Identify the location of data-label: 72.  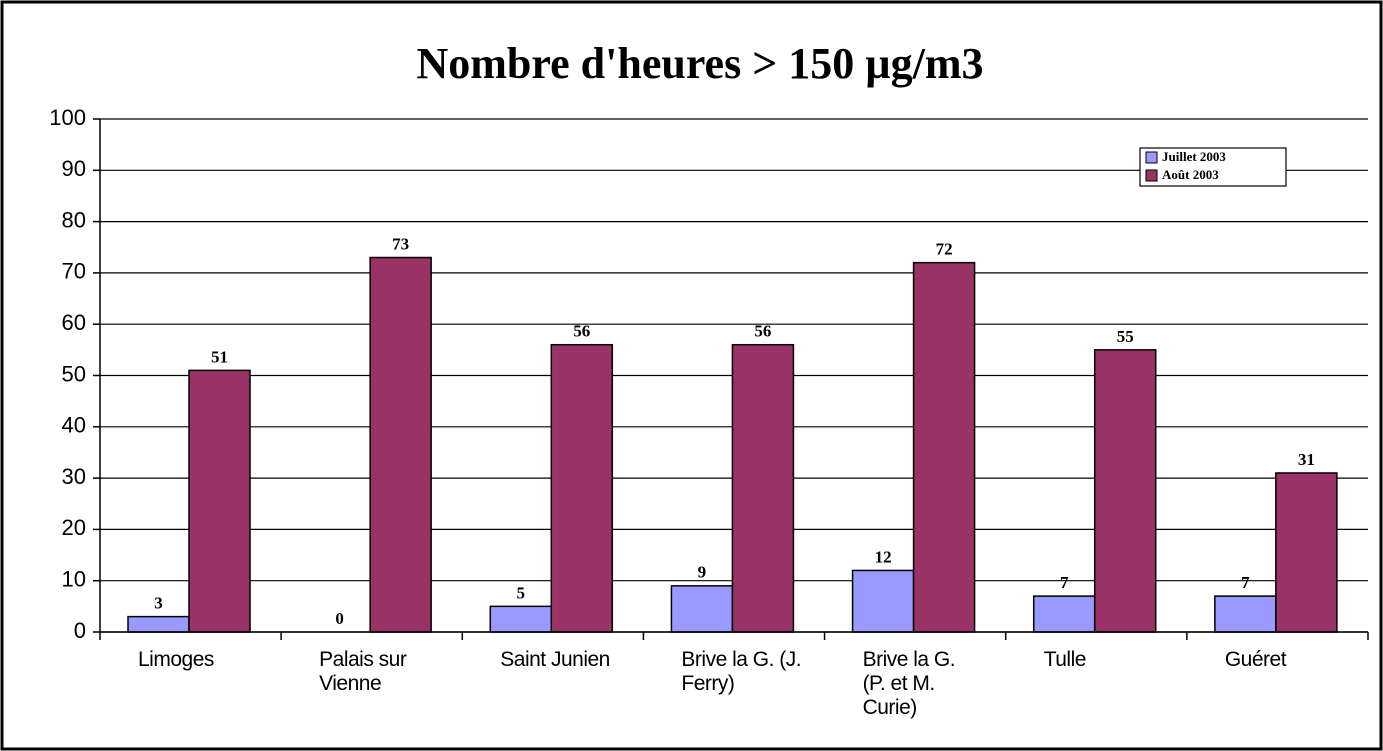
(944, 249).